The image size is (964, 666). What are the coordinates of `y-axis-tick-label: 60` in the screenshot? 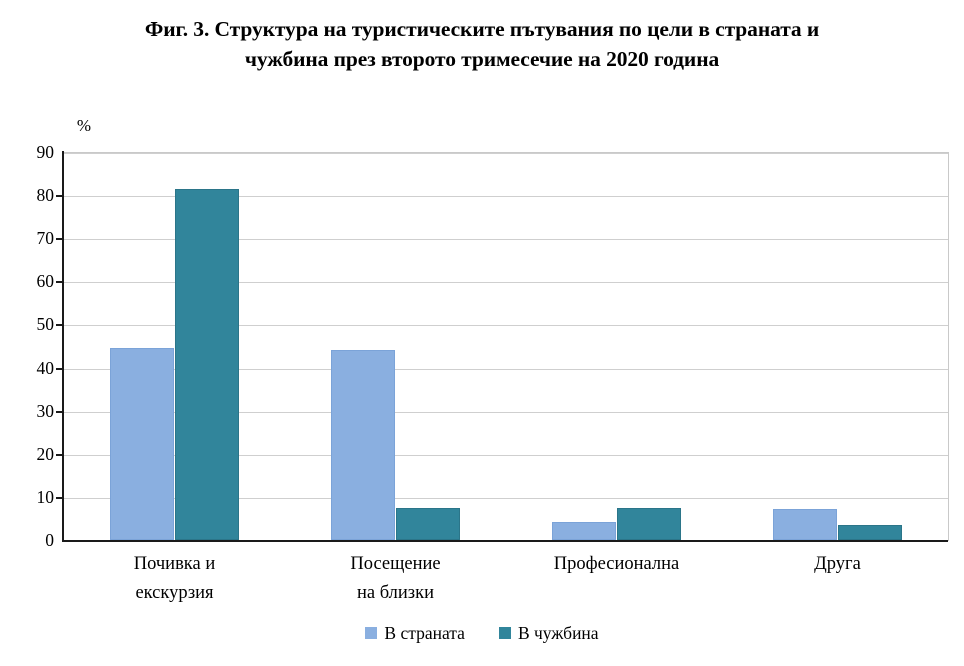 It's located at (45, 281).